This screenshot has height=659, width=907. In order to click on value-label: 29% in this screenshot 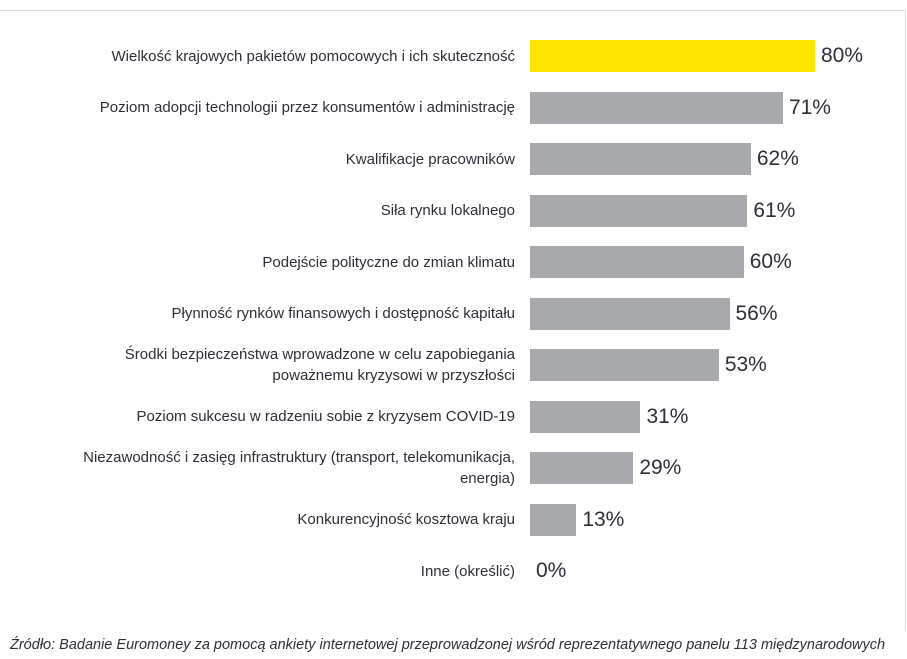, I will do `click(660, 467)`.